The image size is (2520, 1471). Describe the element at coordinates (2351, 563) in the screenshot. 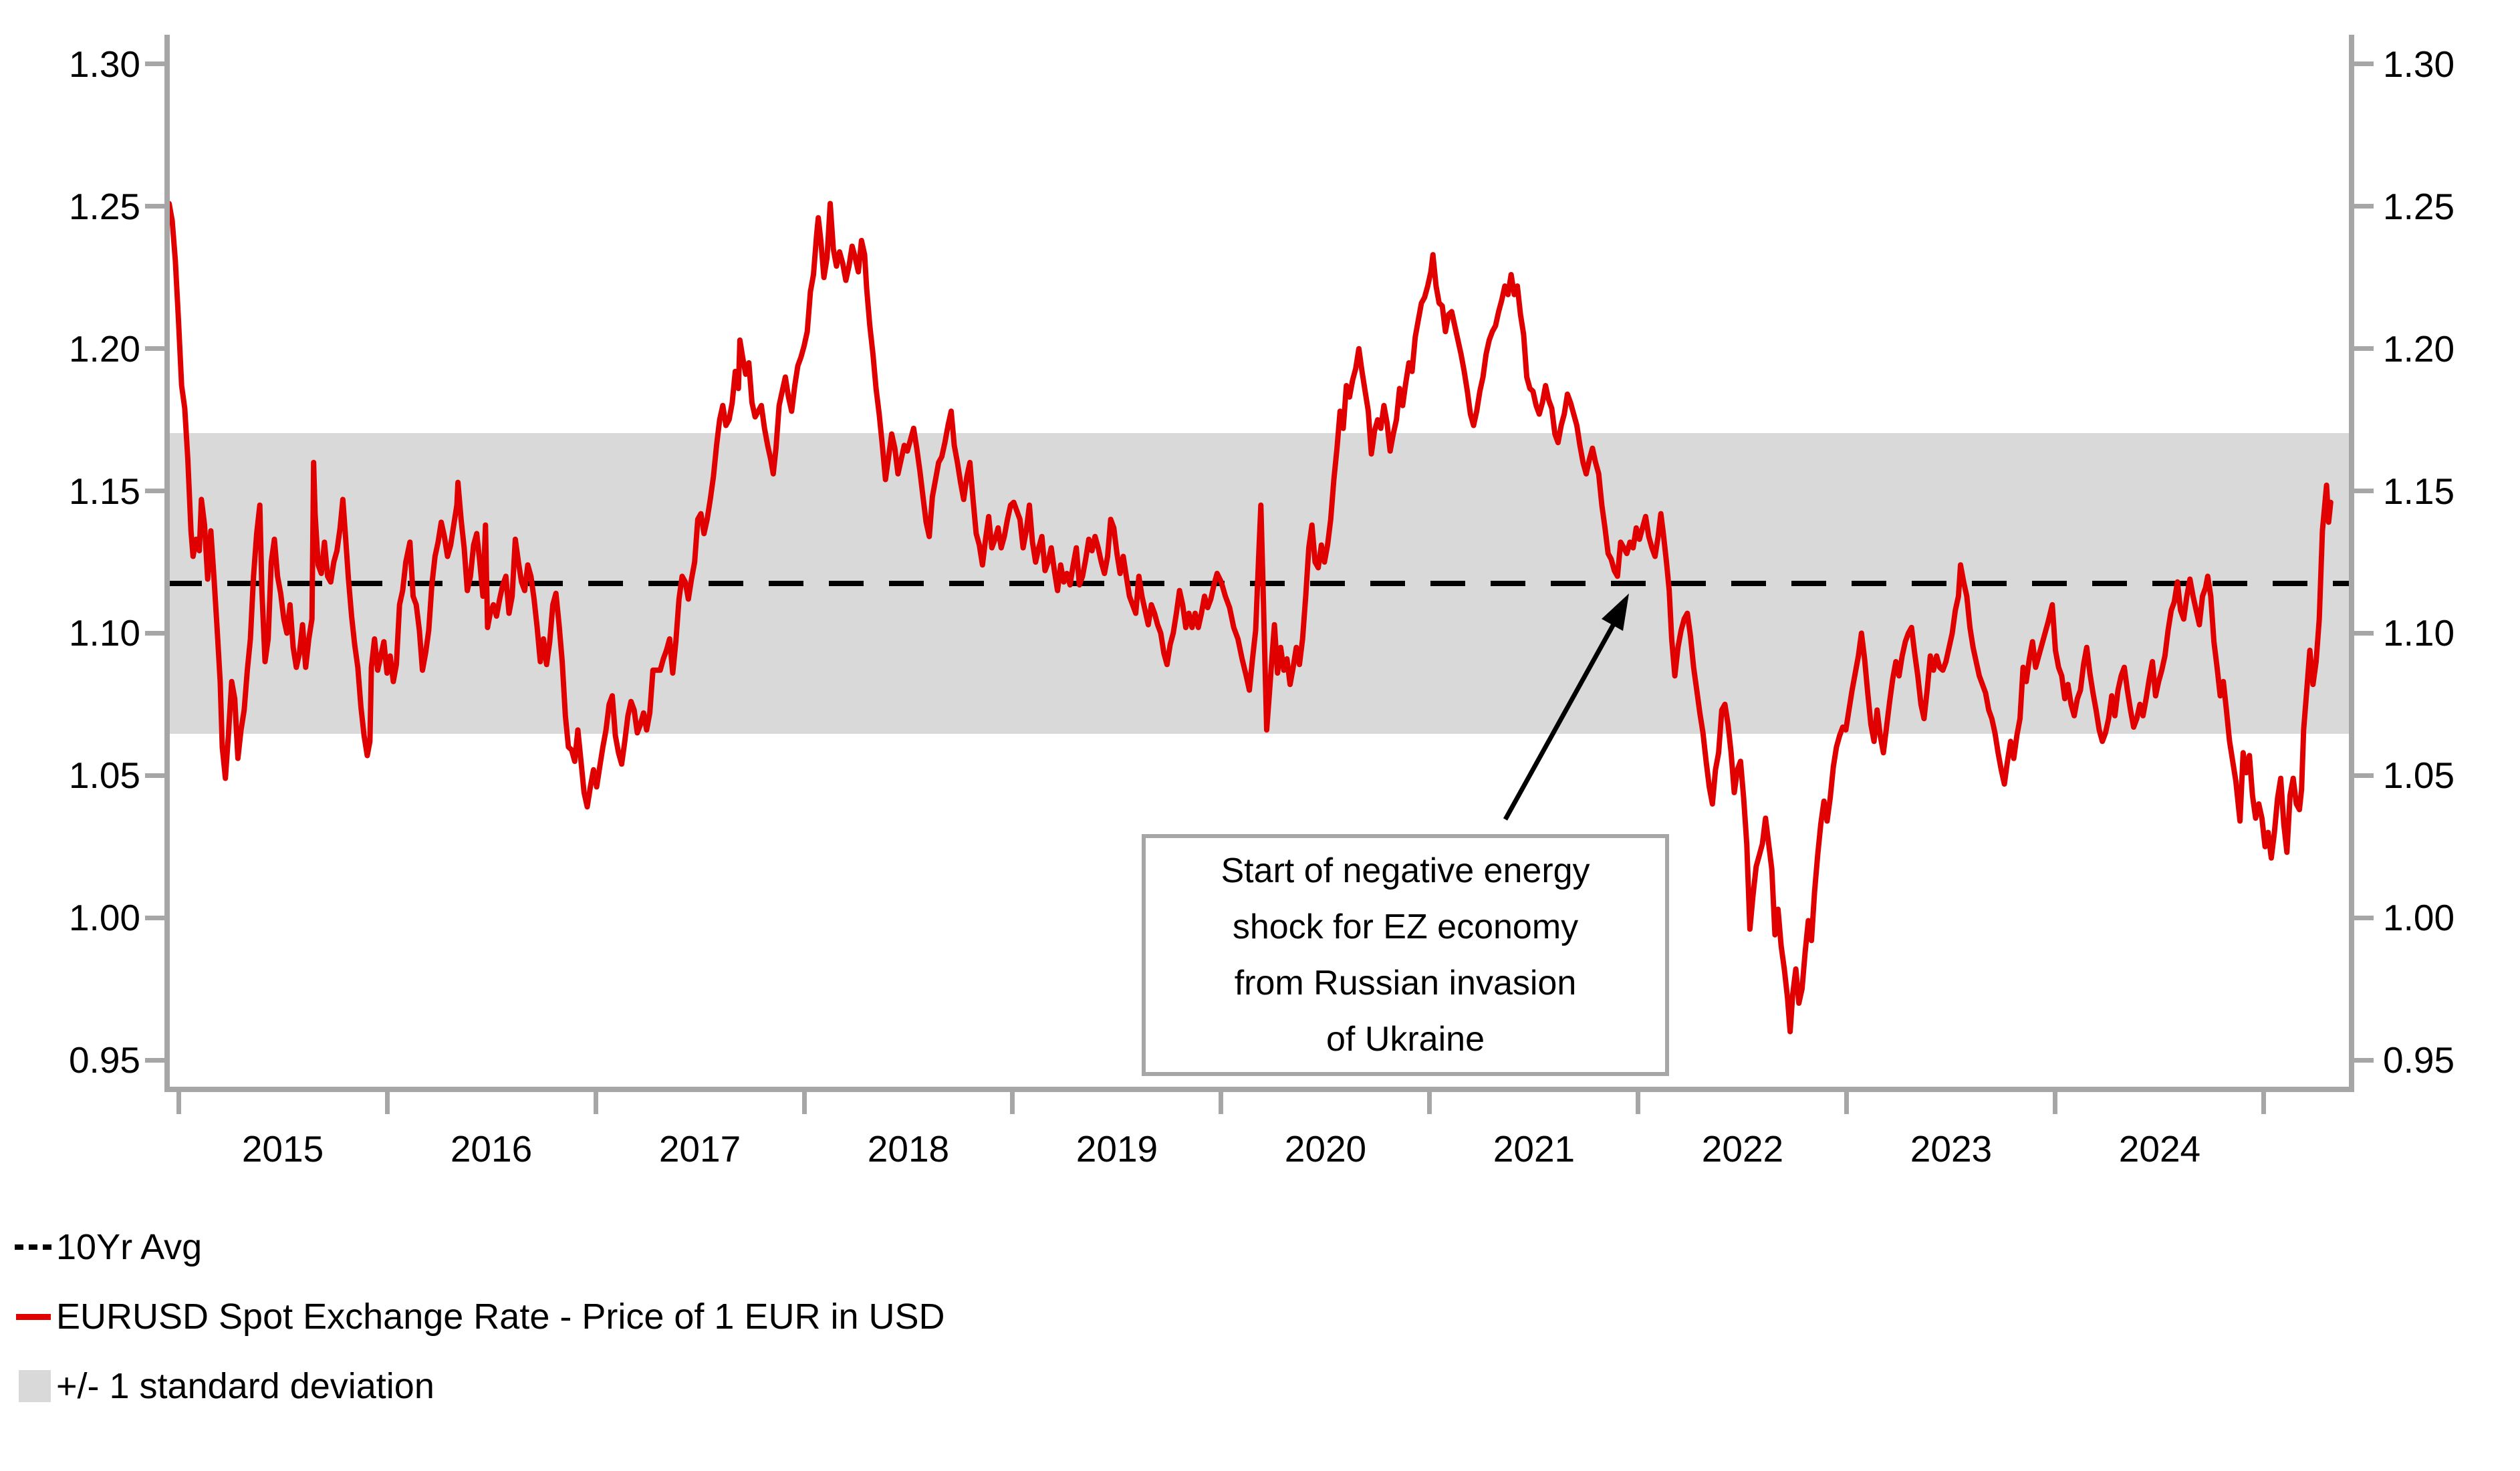

I see `y-axis-right` at that location.